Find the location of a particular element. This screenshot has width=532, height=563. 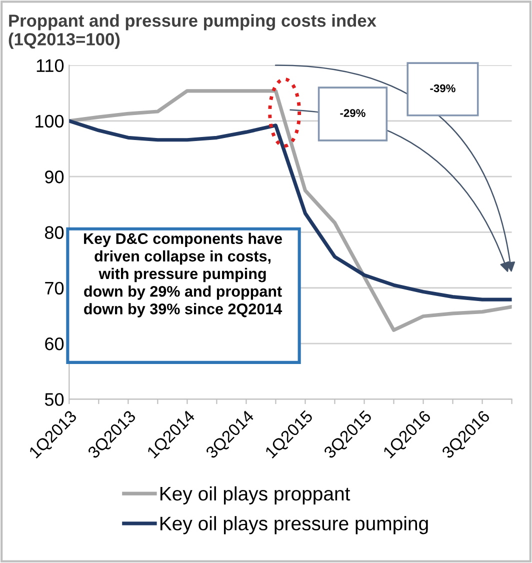

y-tick-label: 110 is located at coordinates (50, 65).